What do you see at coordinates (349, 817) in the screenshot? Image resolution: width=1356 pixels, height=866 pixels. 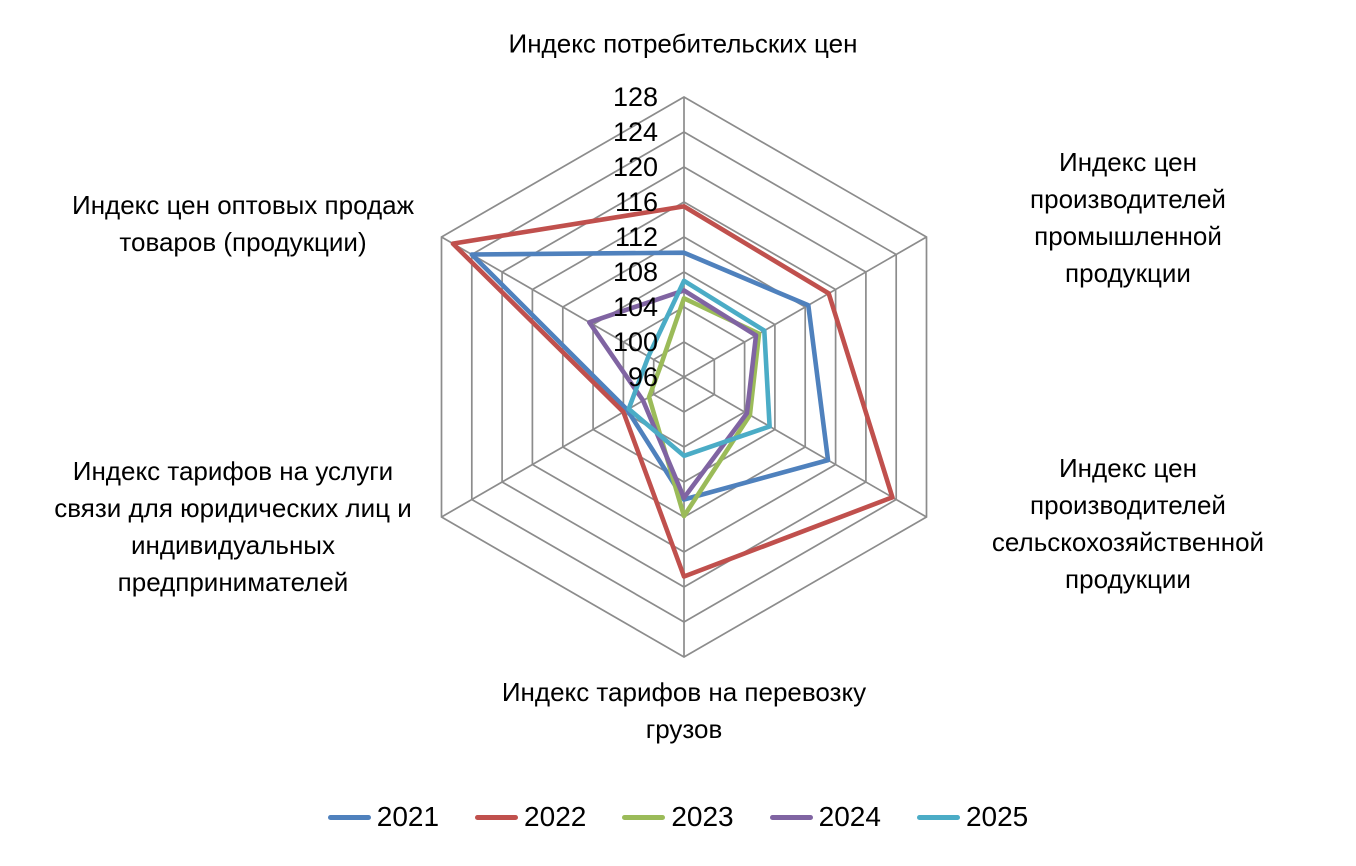 I see `legend-swatch-2021` at bounding box center [349, 817].